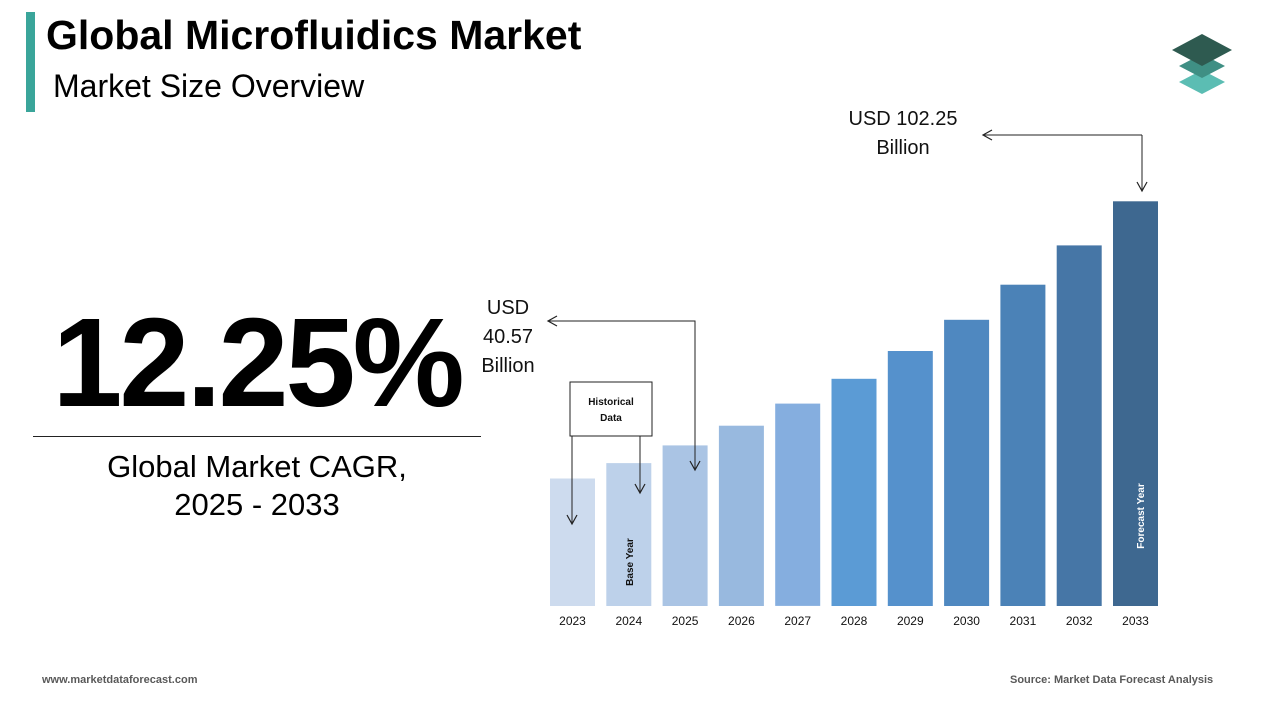 This screenshot has height=720, width=1280. Describe the element at coordinates (685, 621) in the screenshot. I see `x-tick-label-2025: 2025` at that location.